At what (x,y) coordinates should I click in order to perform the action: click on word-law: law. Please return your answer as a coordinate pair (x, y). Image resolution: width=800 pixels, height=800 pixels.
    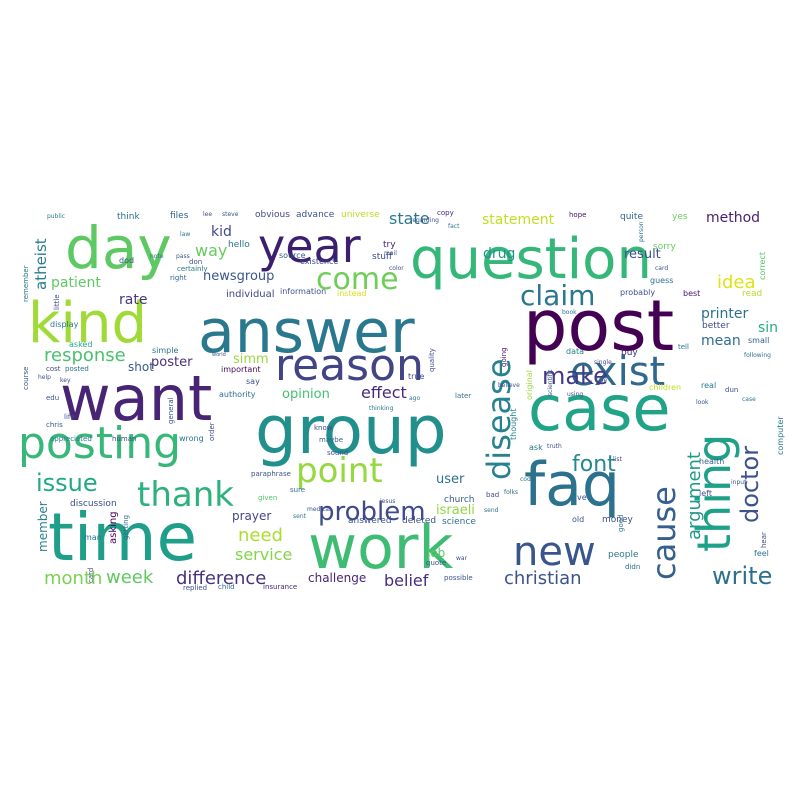
    Looking at the image, I should click on (185, 234).